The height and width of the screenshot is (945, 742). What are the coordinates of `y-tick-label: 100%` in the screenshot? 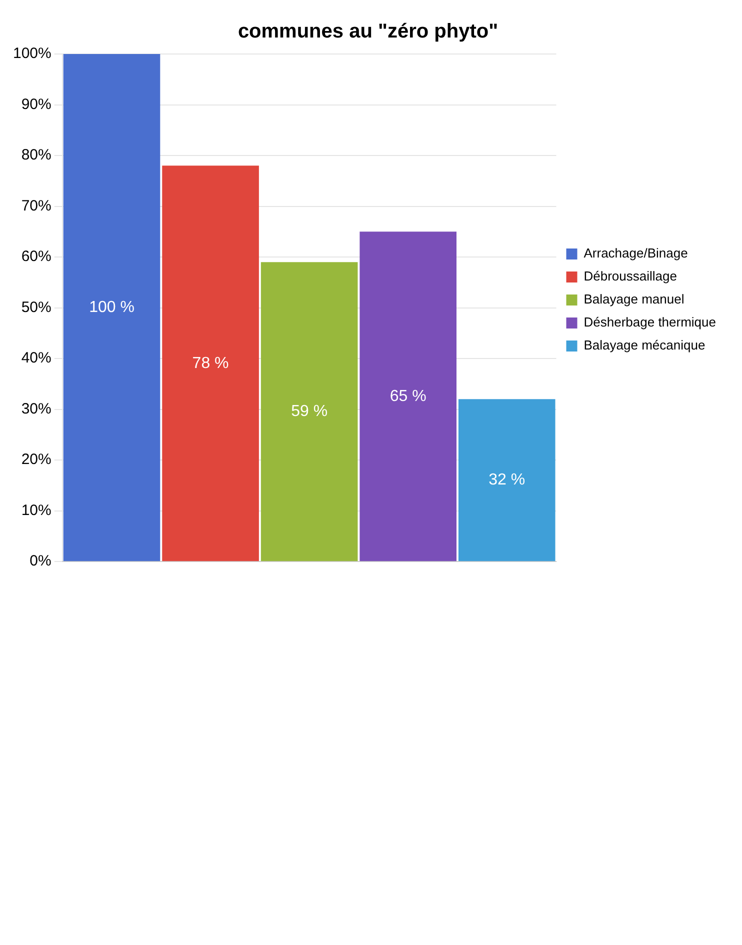 It's located at (32, 53).